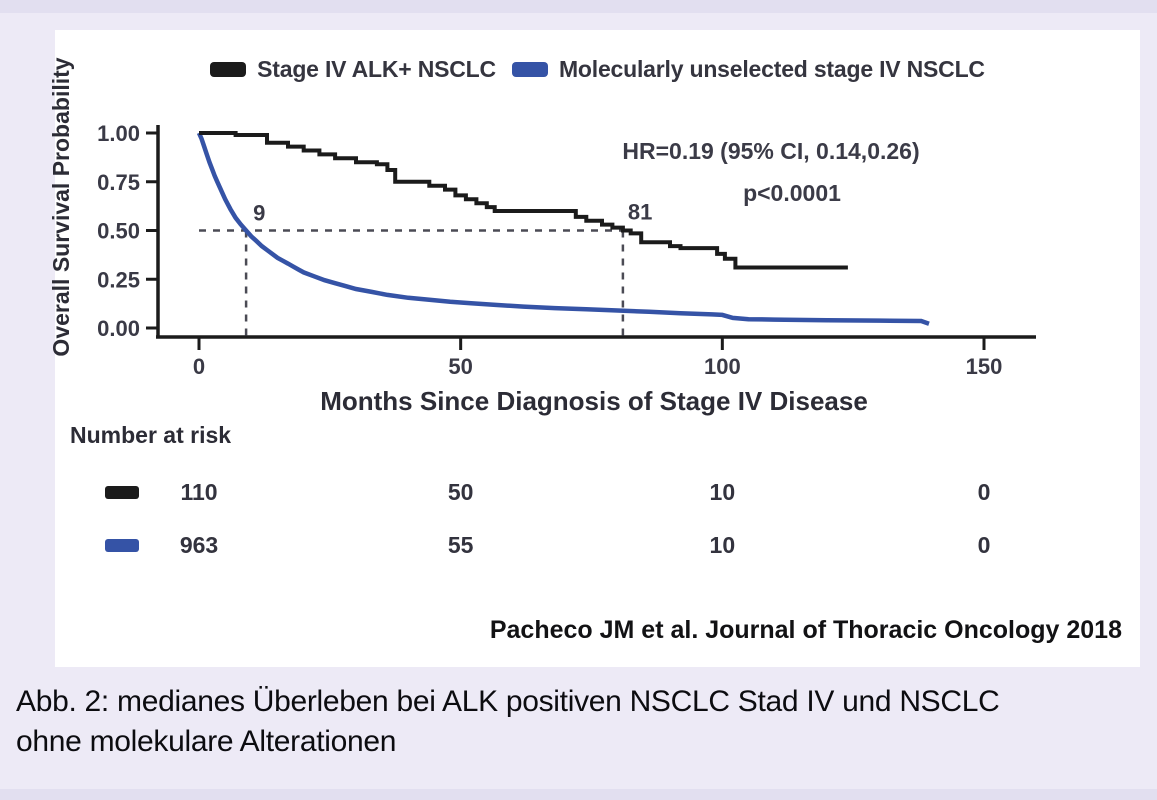 The height and width of the screenshot is (800, 1157). I want to click on y-tick-label: 0.50, so click(118, 231).